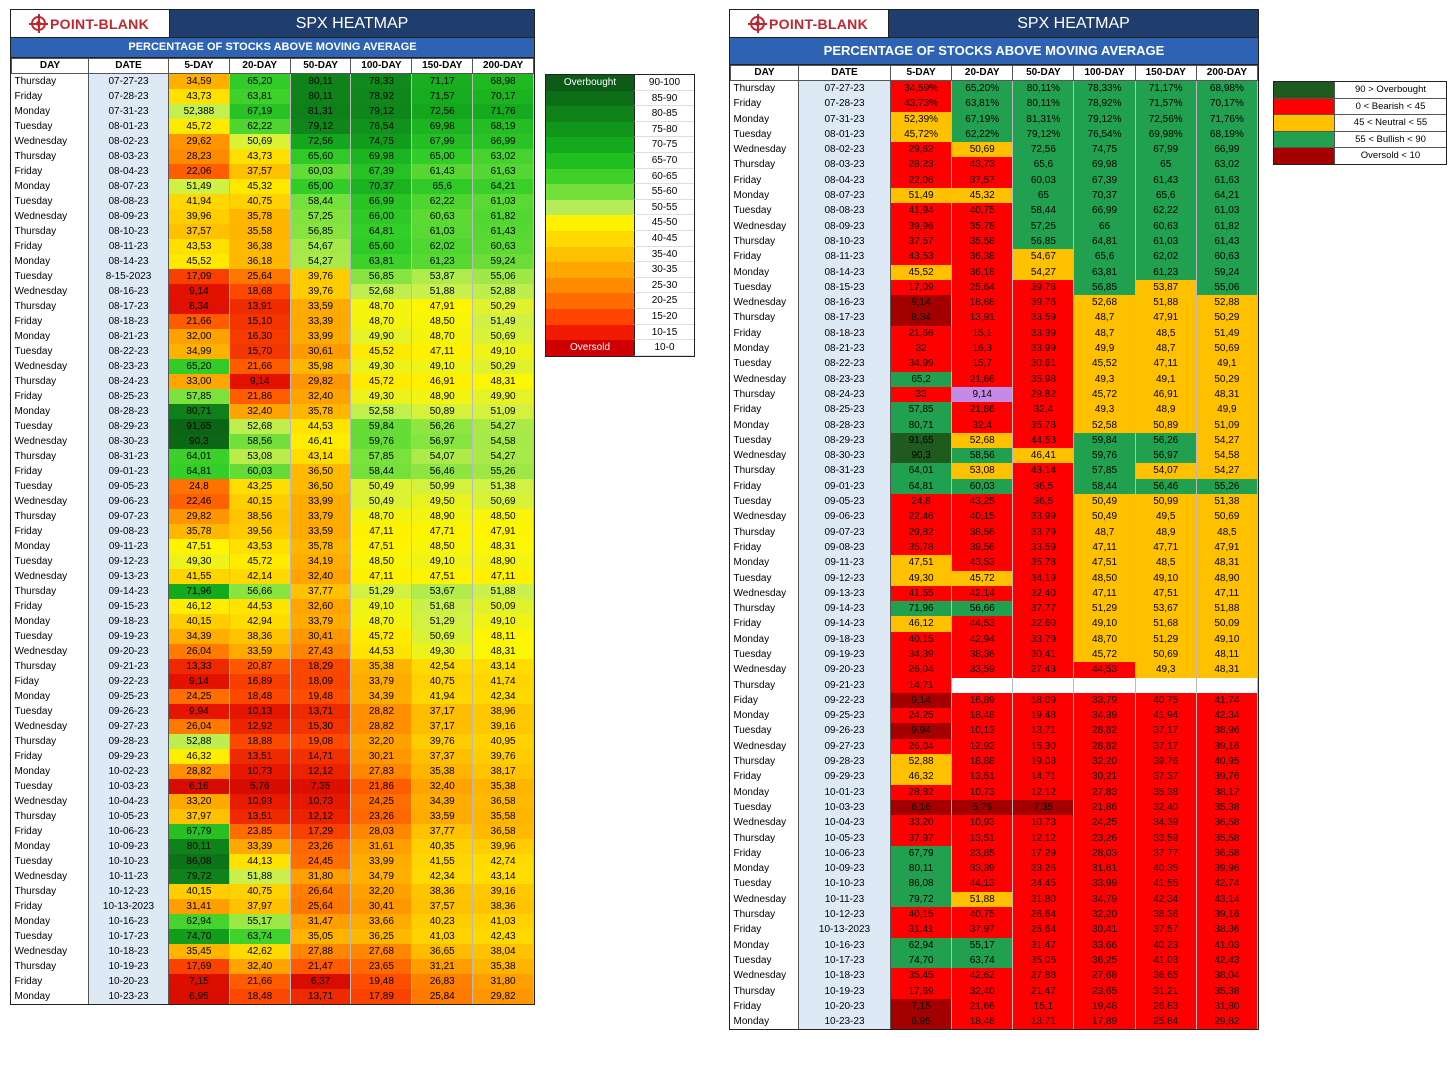 The image size is (1456, 1076). What do you see at coordinates (921, 241) in the screenshot?
I see `value-cell: 37,57` at bounding box center [921, 241].